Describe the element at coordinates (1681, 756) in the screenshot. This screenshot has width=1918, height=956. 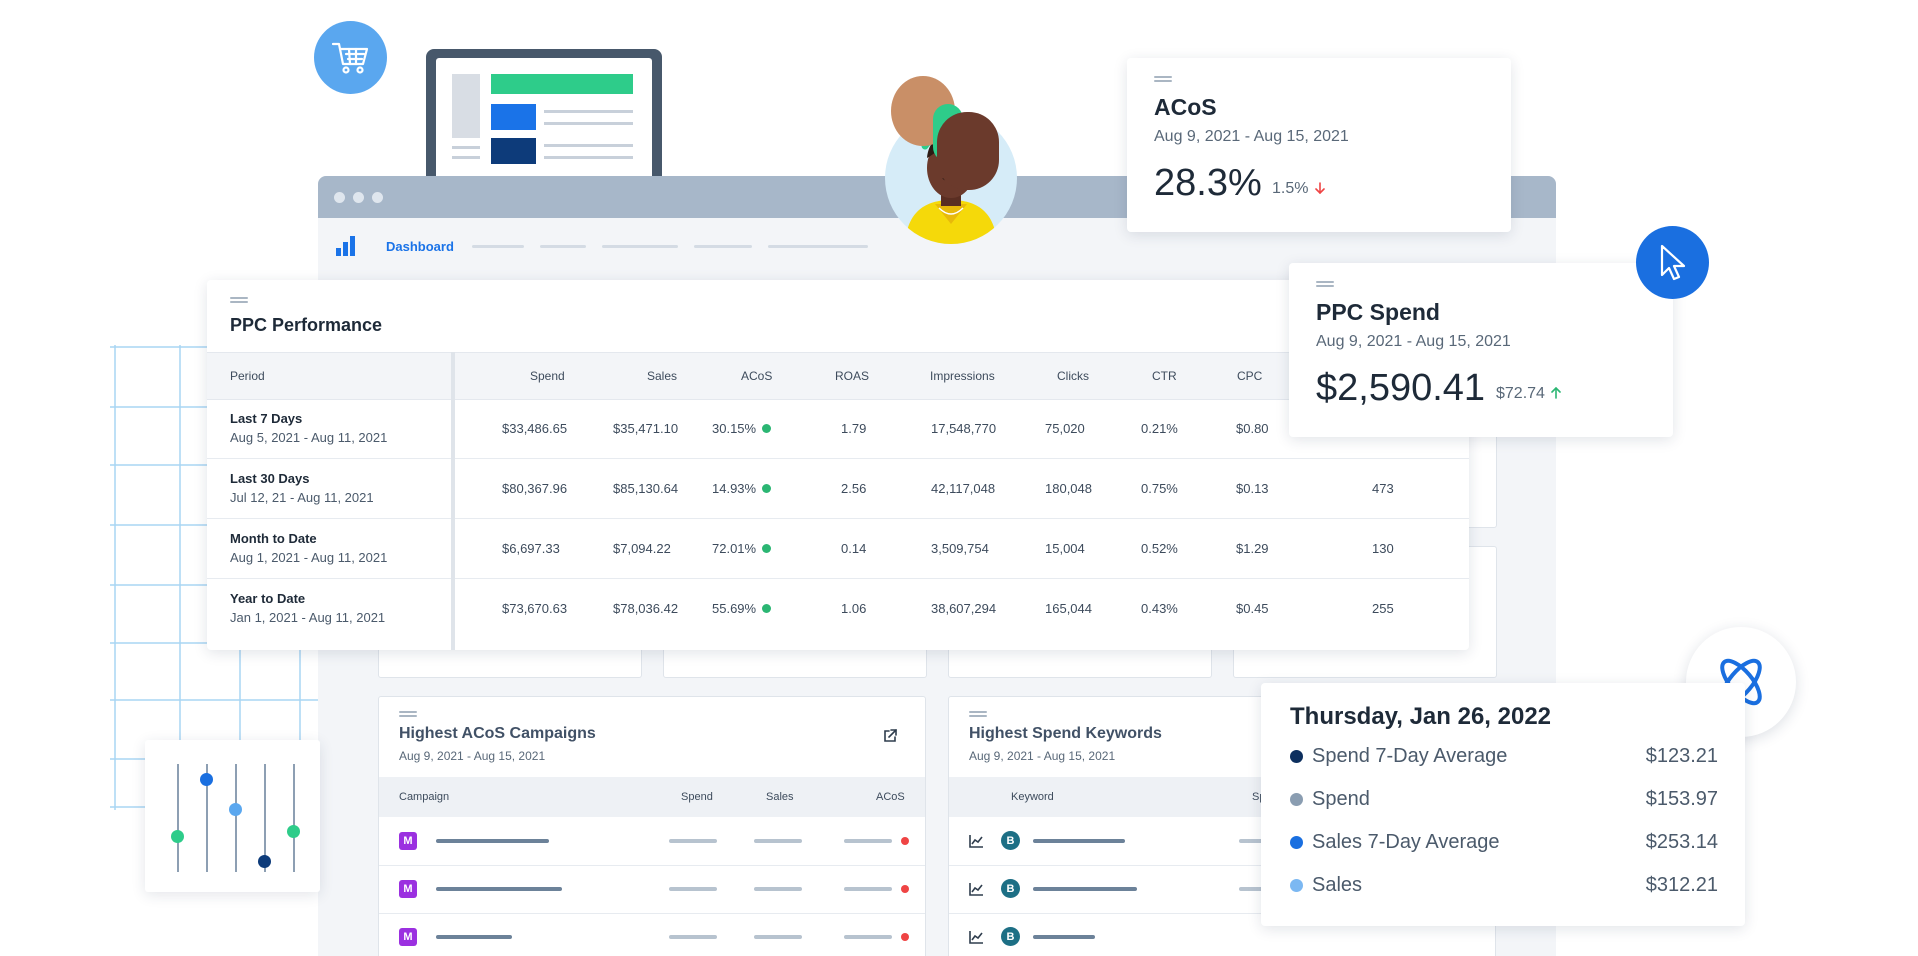
I see `tooltip-value: $123.21` at that location.